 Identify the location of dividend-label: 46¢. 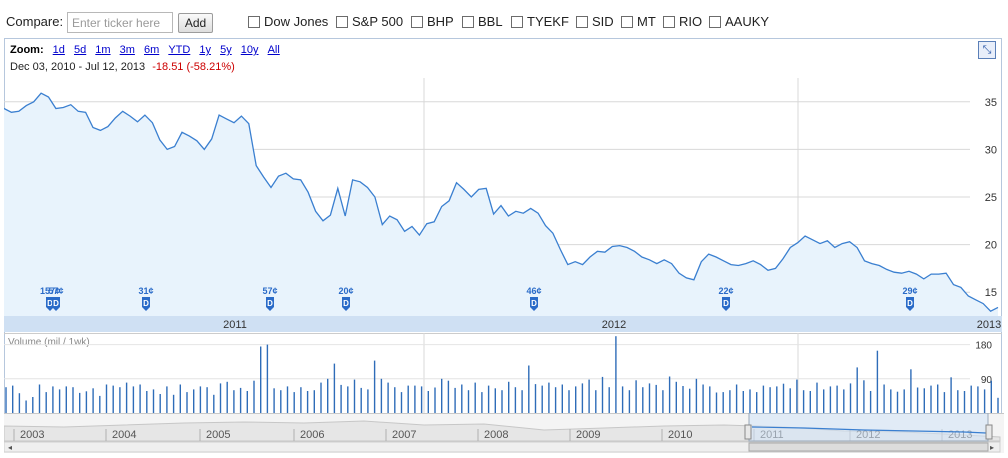
(533, 291).